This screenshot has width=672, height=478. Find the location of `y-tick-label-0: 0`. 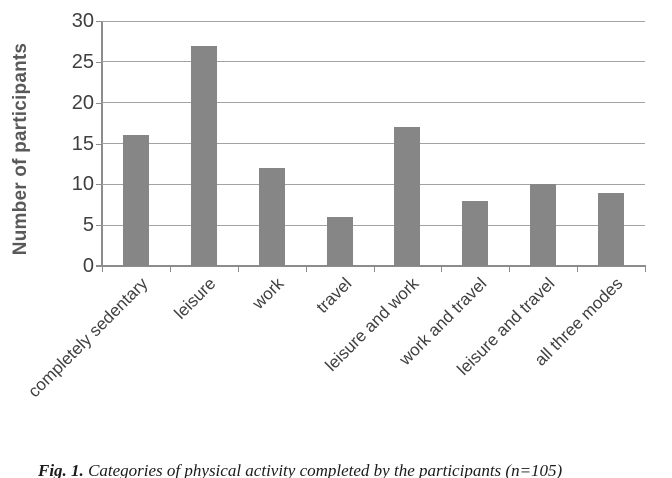

y-tick-label-0: 0 is located at coordinates (88, 266).